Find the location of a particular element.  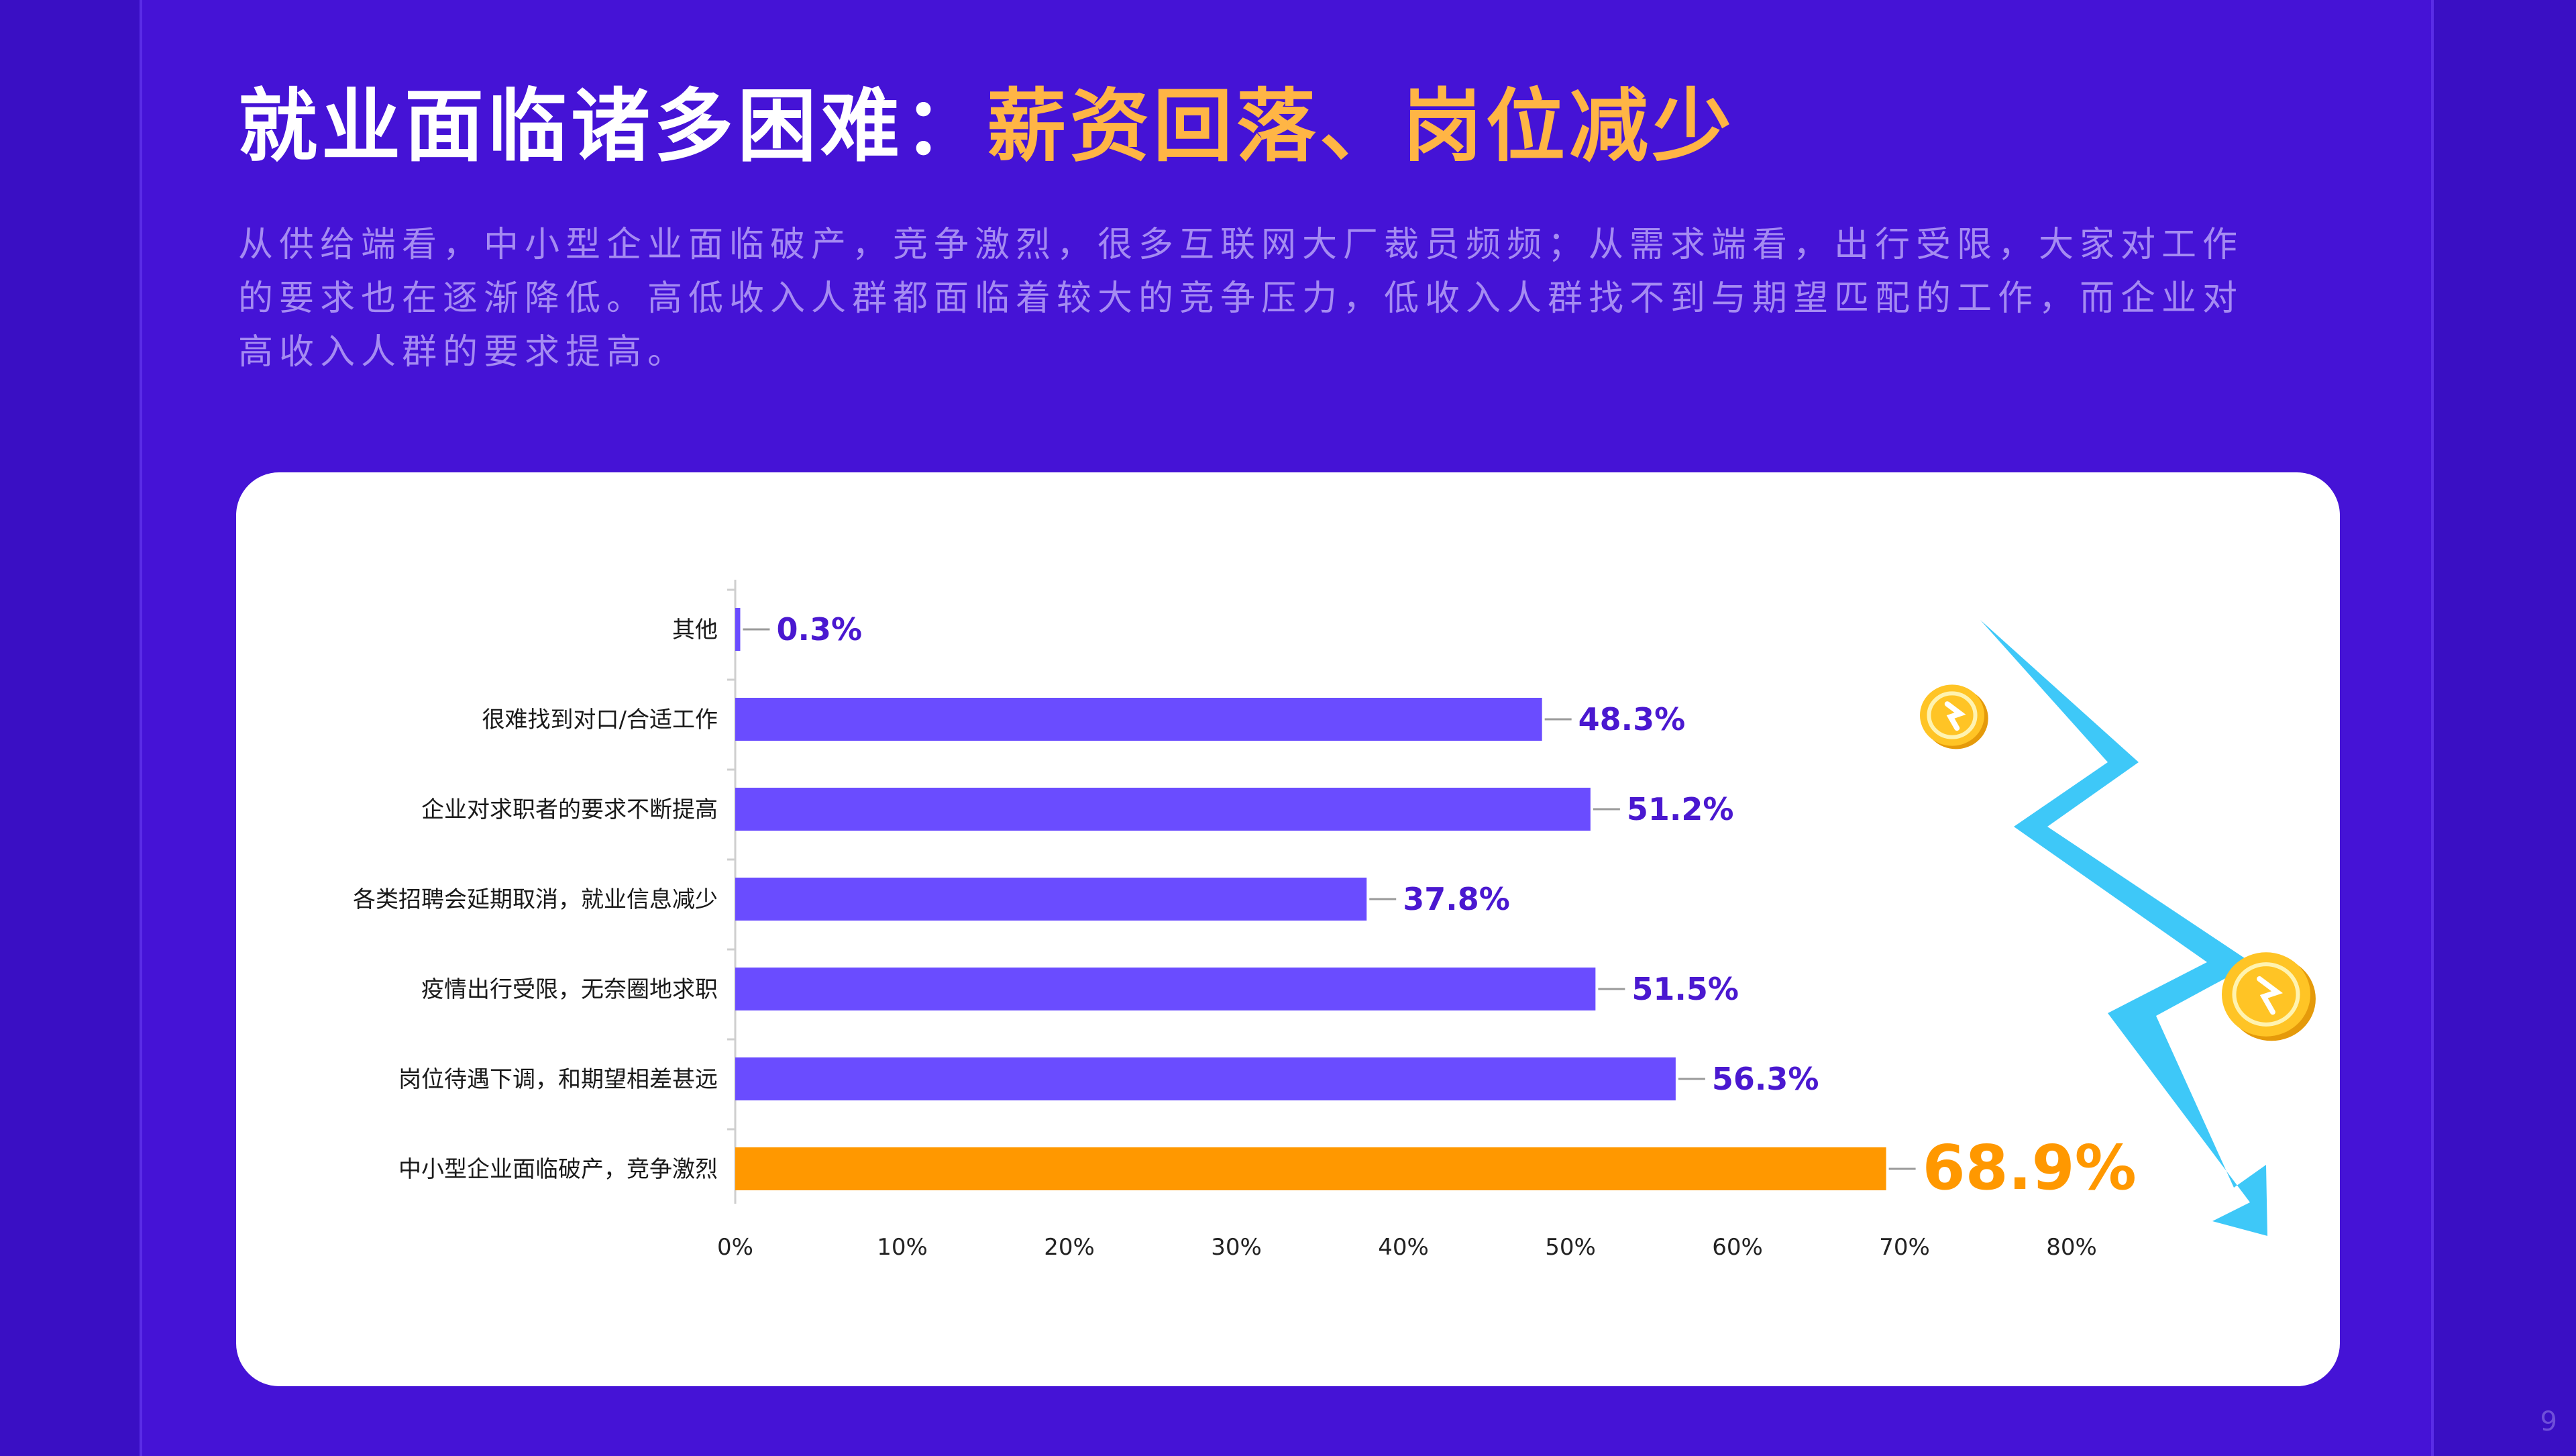

category-label: 其他 is located at coordinates (695, 630).